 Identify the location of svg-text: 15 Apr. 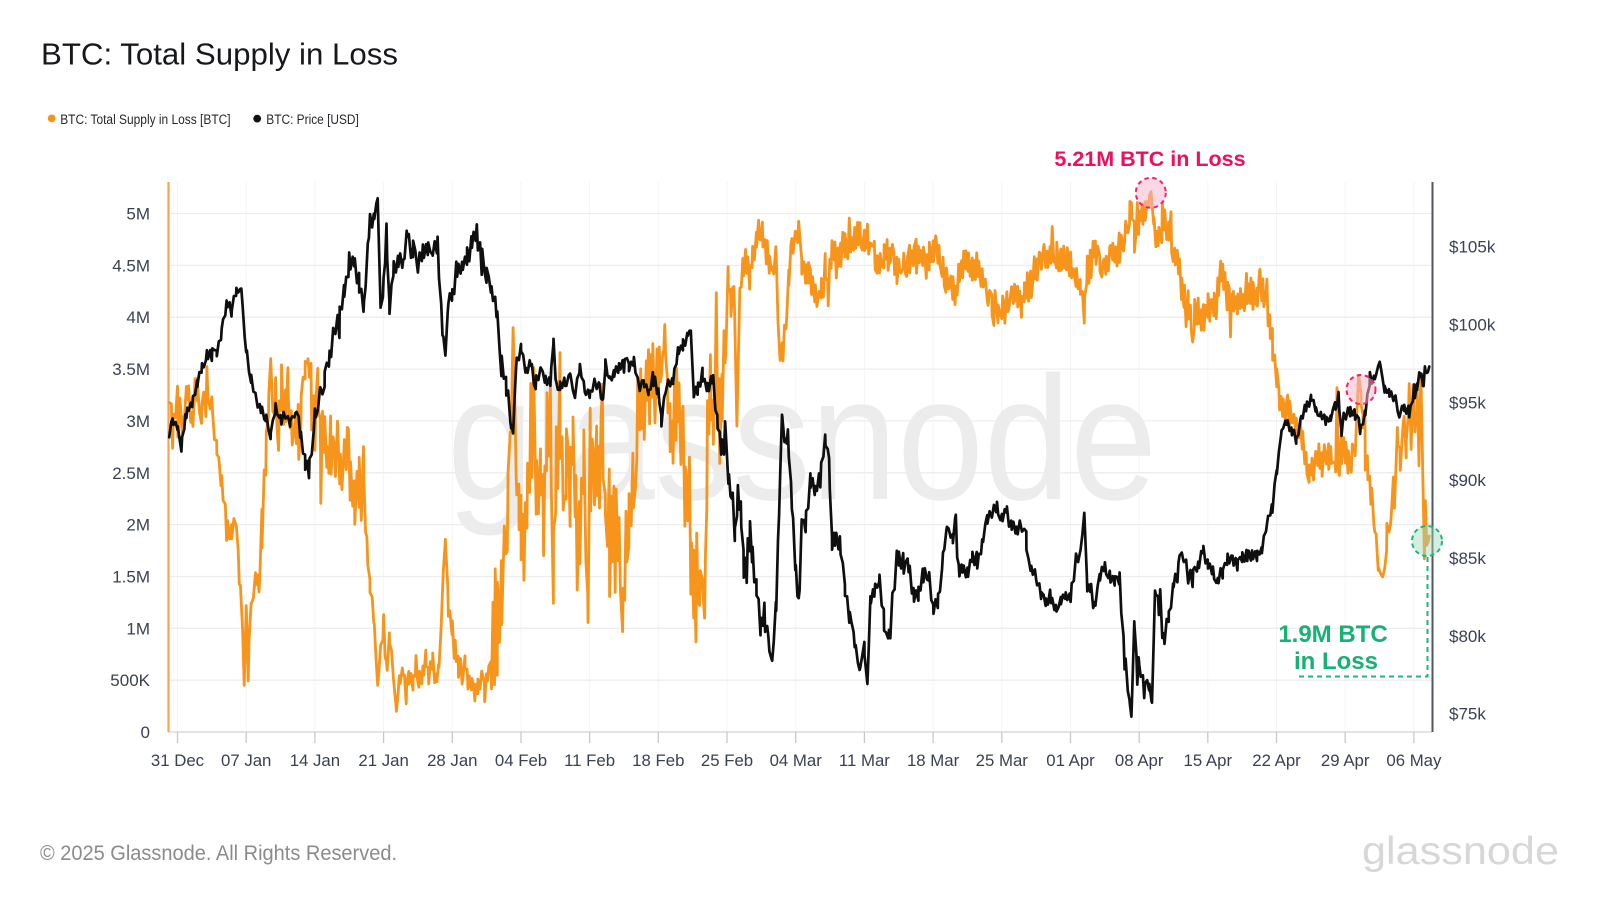
(1208, 760).